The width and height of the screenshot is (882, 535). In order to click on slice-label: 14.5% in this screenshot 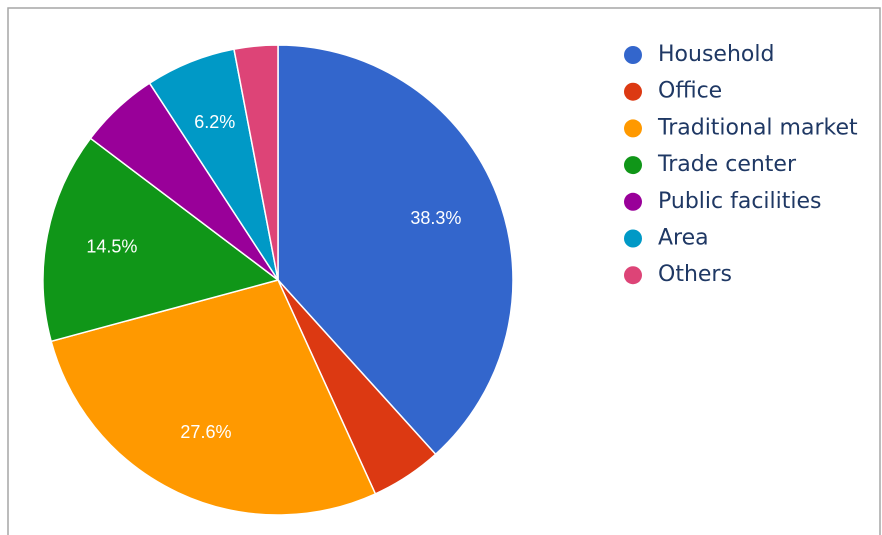, I will do `click(111, 247)`.